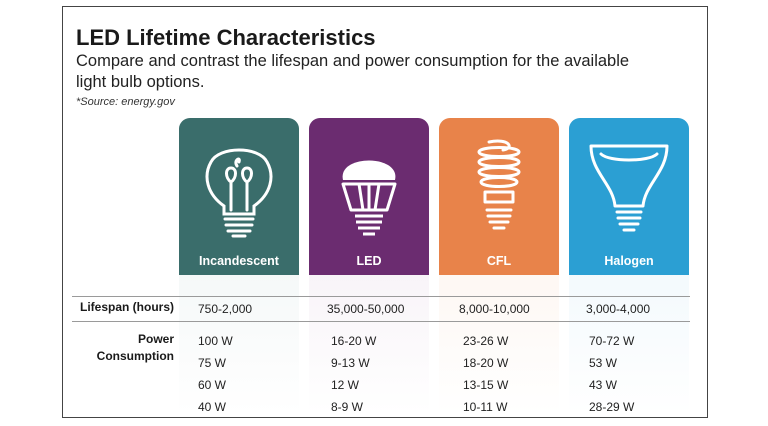 Image resolution: width=768 pixels, height=426 pixels. Describe the element at coordinates (215, 341) in the screenshot. I see `power-incandescent-100w: 100 W` at that location.